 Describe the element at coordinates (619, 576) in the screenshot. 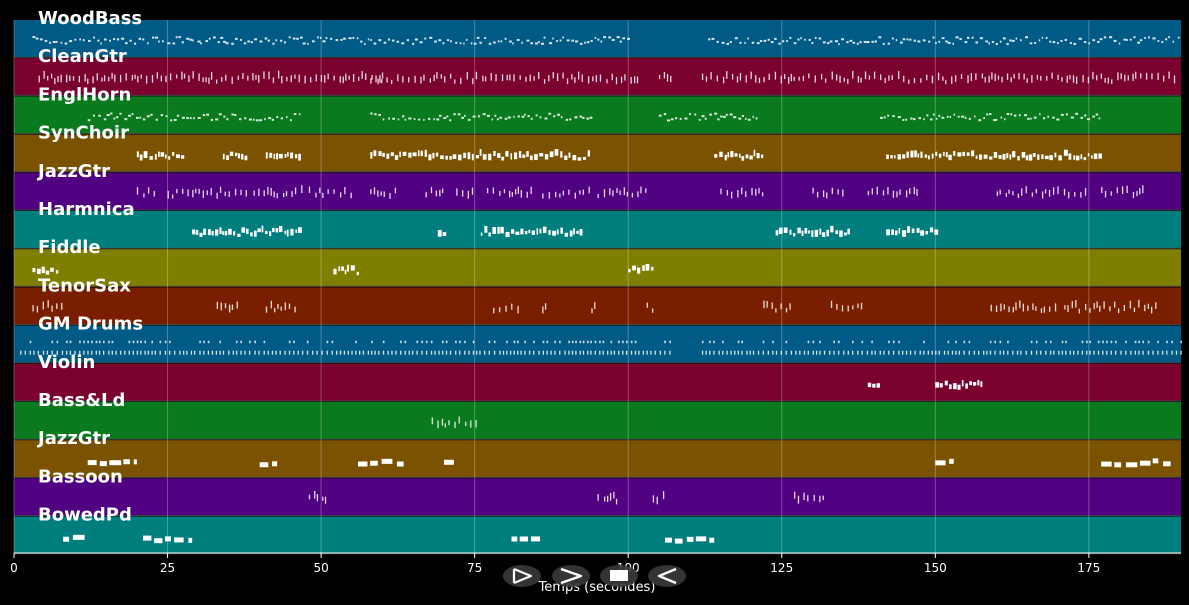

I see `stop-button` at that location.